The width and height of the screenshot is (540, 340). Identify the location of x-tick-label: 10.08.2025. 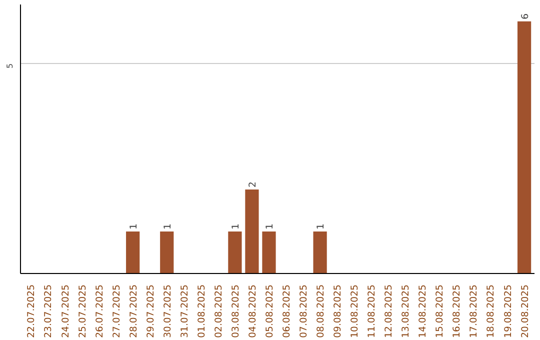
(355, 311).